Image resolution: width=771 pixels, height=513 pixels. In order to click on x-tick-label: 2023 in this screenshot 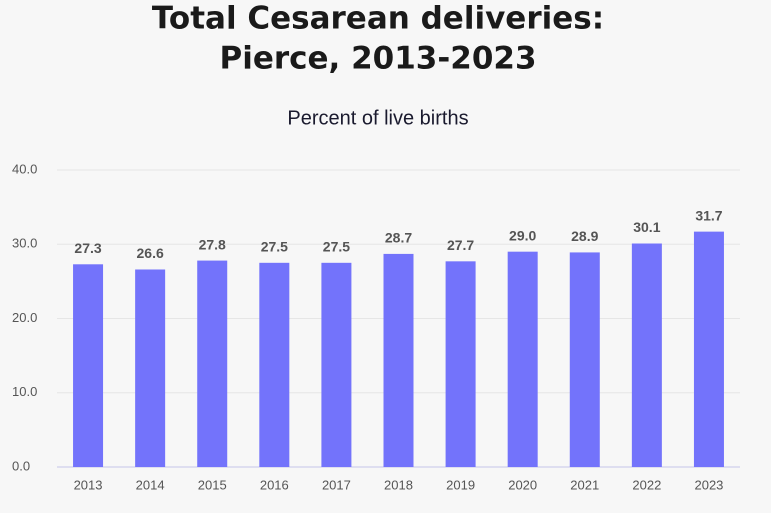, I will do `click(708, 484)`.